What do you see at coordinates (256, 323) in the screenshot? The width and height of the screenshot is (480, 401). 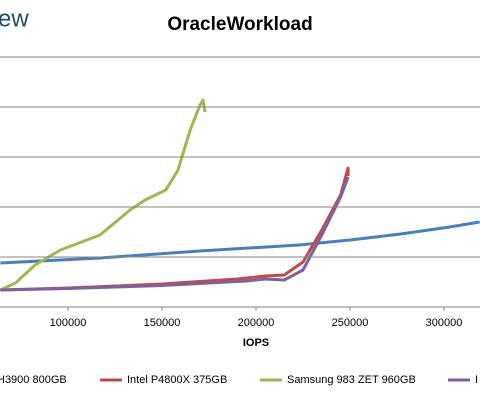 I see `x-tick-label: 200000` at bounding box center [256, 323].